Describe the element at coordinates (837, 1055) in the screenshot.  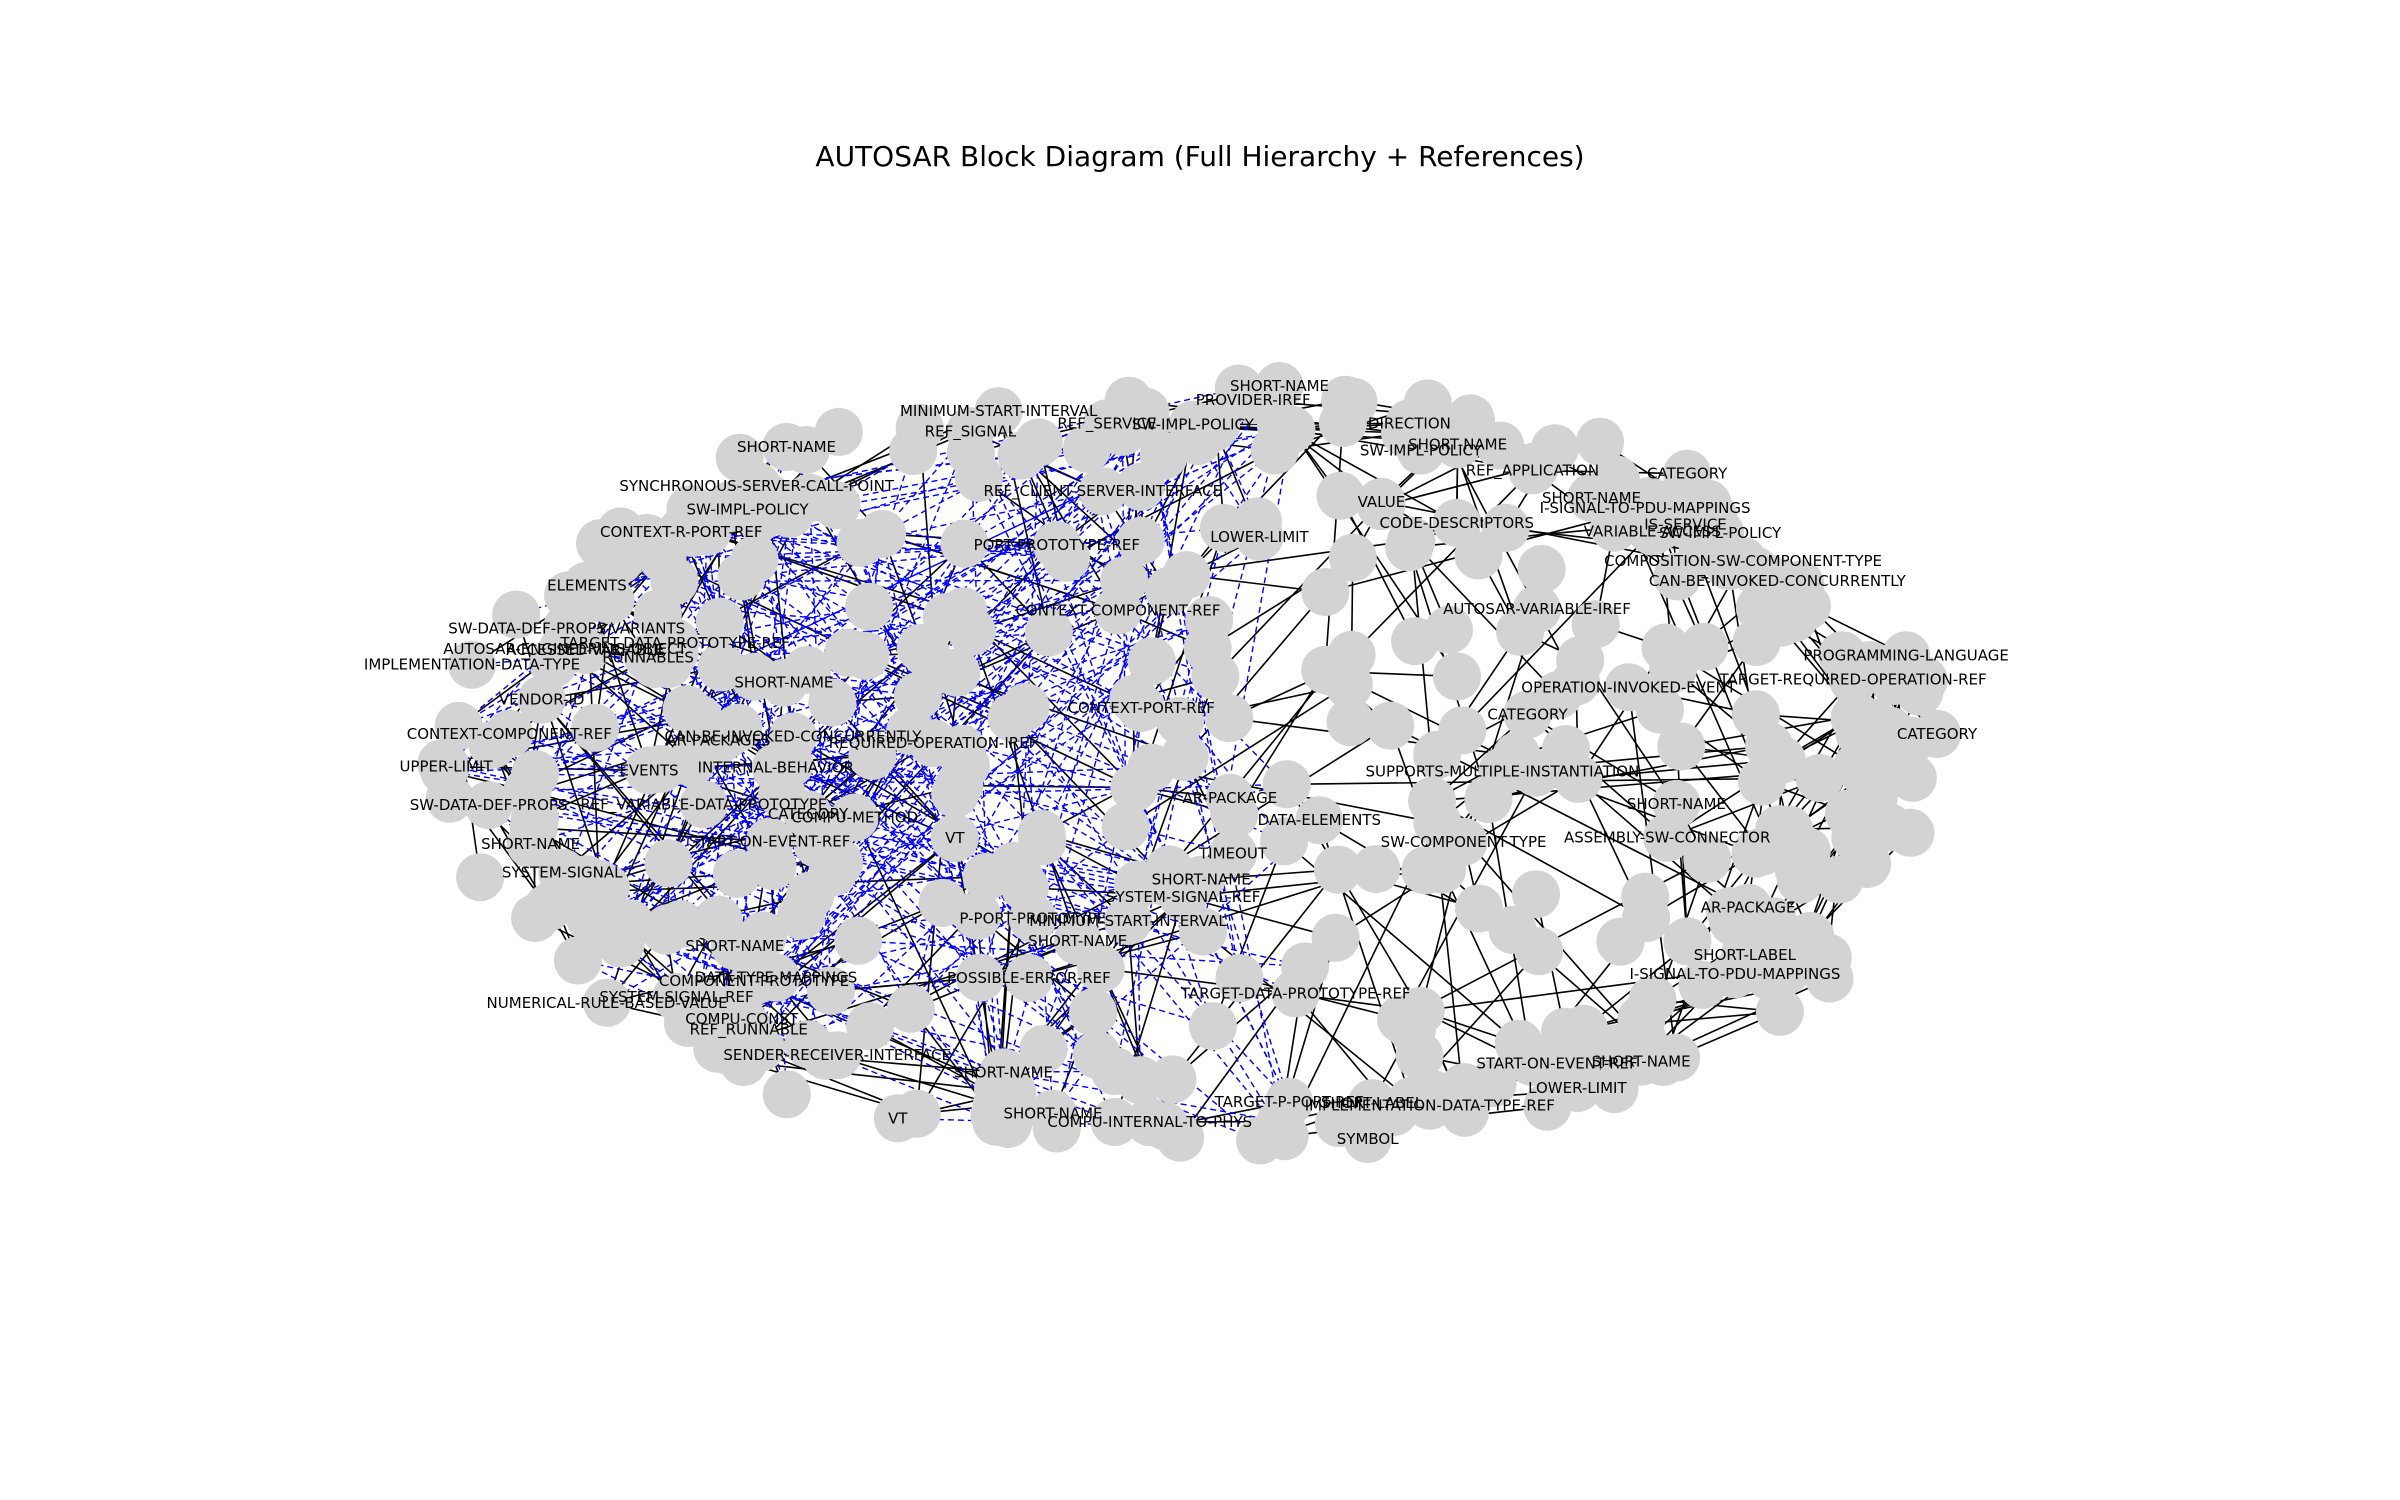
I see `node-label: SENDER-RECEIVER-INTERFACE` at that location.